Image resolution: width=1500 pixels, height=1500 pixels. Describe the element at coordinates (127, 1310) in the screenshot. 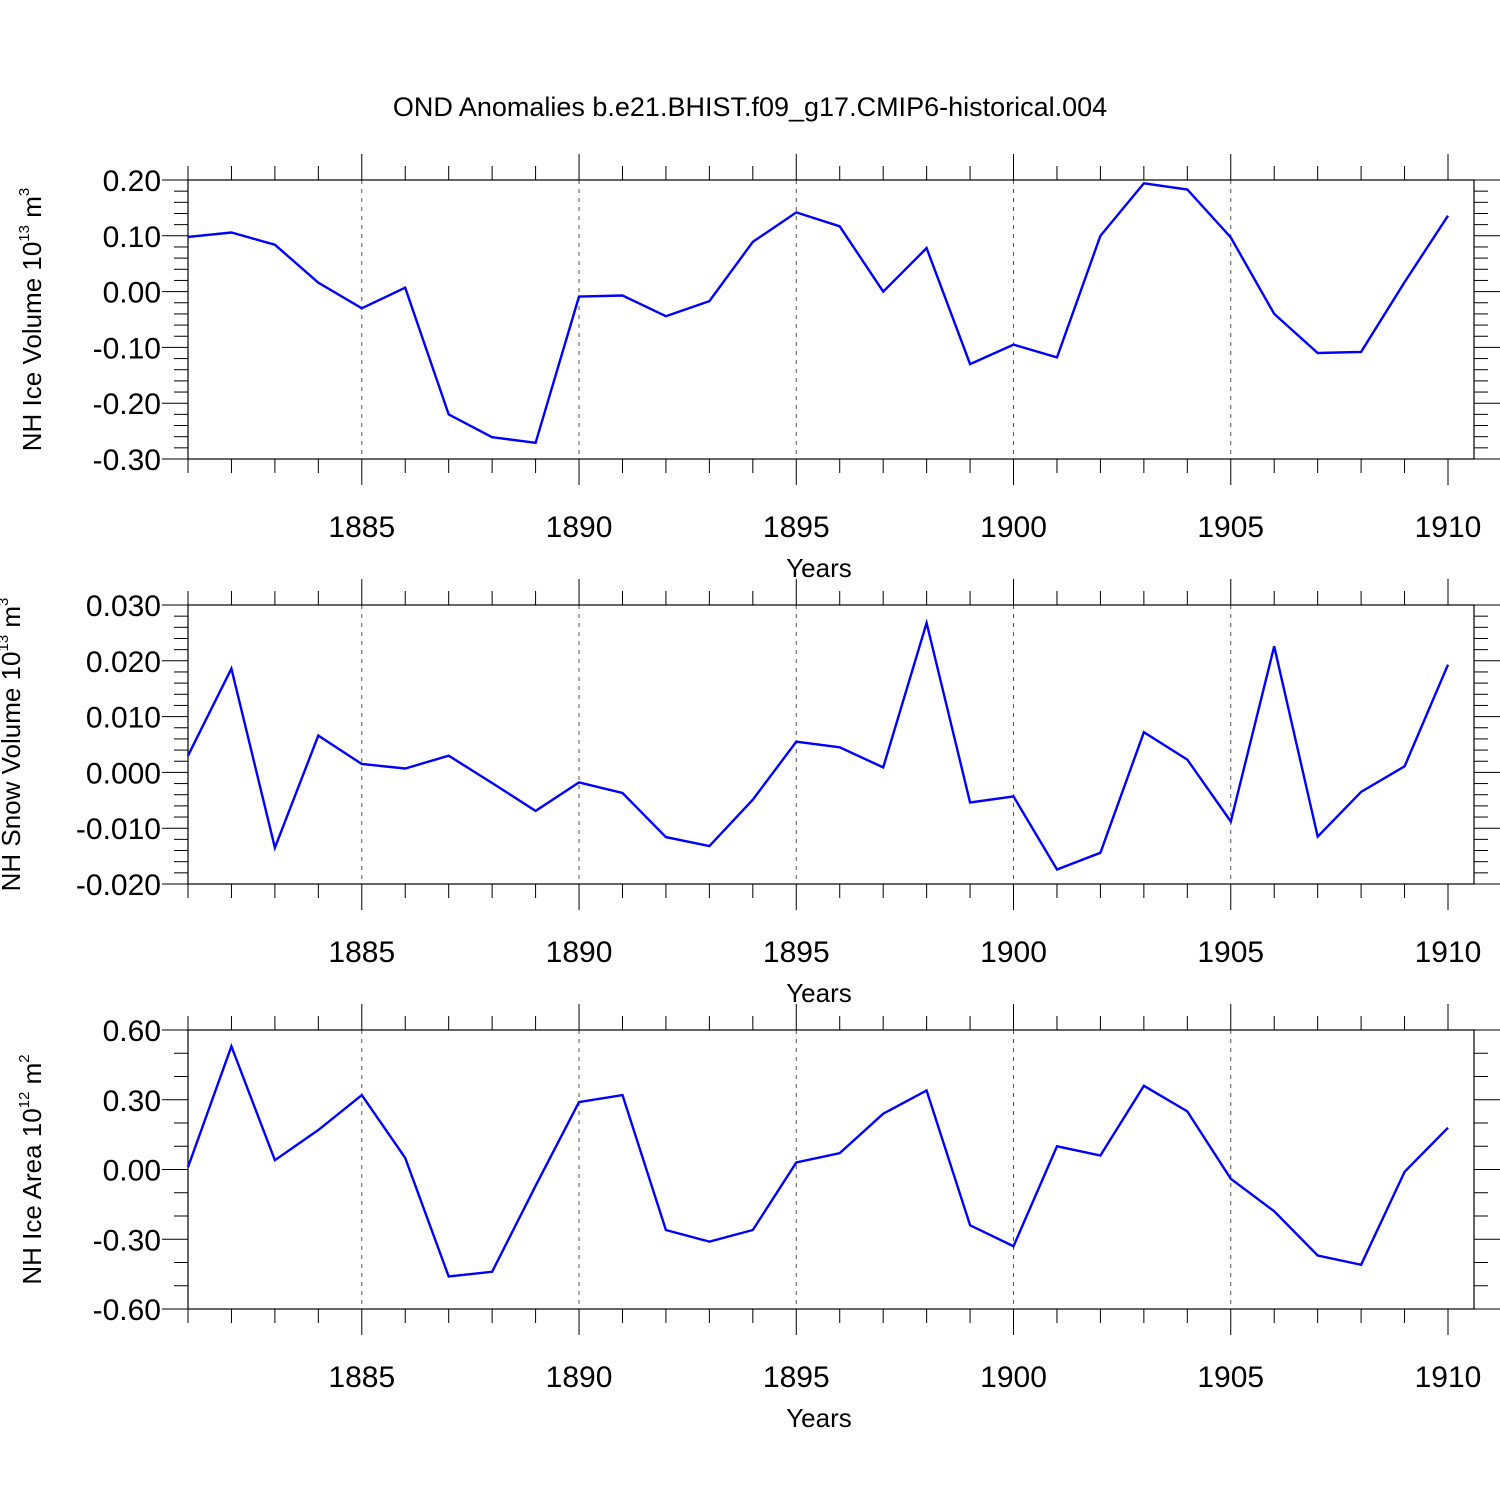

I see `y-tick-label: -0.60` at that location.